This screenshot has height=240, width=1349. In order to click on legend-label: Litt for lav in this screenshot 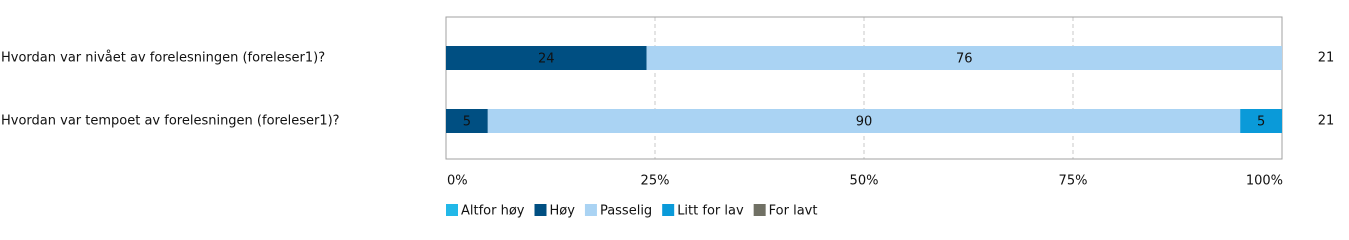, I will do `click(710, 211)`.